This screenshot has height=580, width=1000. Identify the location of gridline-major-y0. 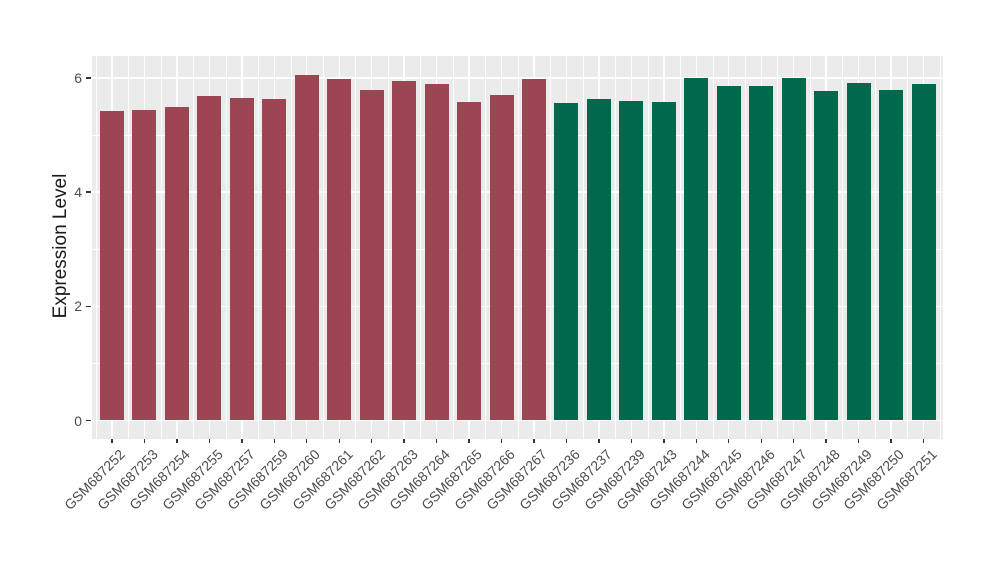
(517, 420).